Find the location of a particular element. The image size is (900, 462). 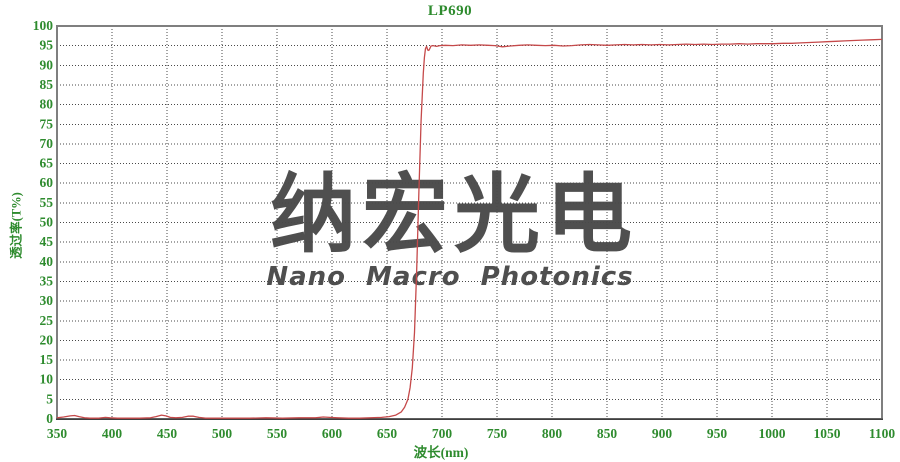

x-tick-label: 950 is located at coordinates (717, 433).